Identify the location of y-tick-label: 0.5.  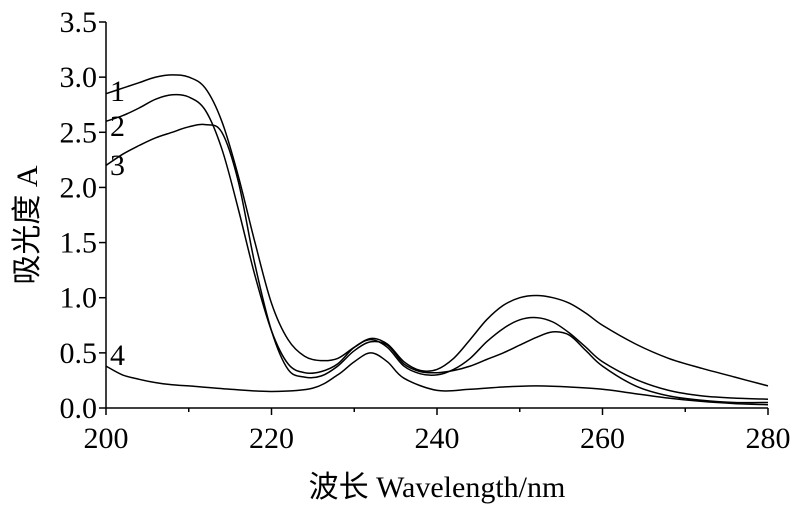
(79, 353).